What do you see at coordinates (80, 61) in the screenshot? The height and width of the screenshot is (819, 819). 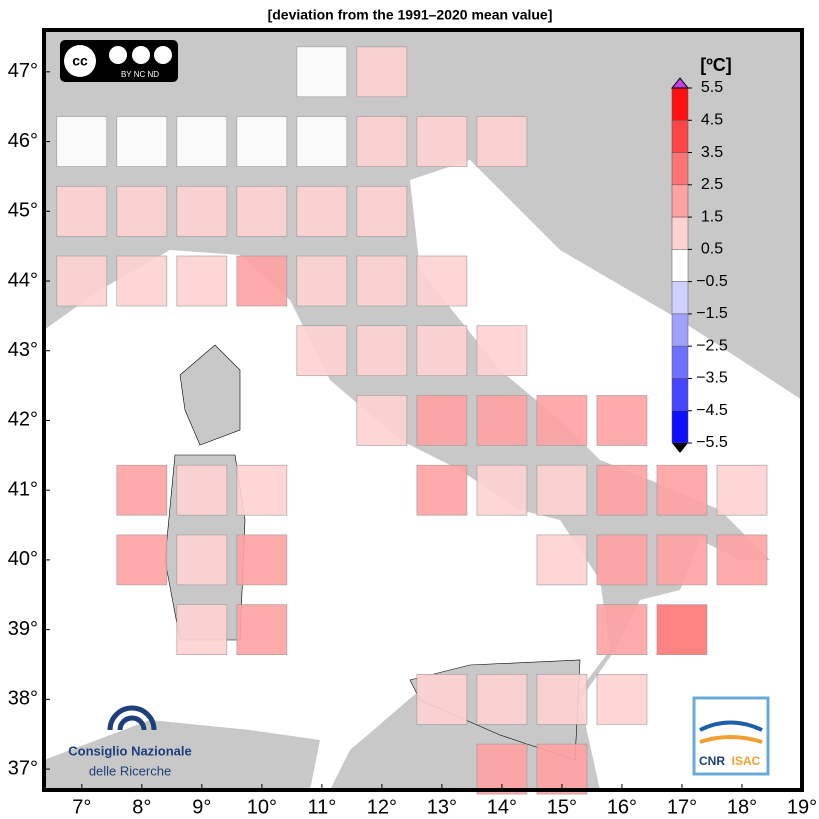 I see `cc-text: cc` at bounding box center [80, 61].